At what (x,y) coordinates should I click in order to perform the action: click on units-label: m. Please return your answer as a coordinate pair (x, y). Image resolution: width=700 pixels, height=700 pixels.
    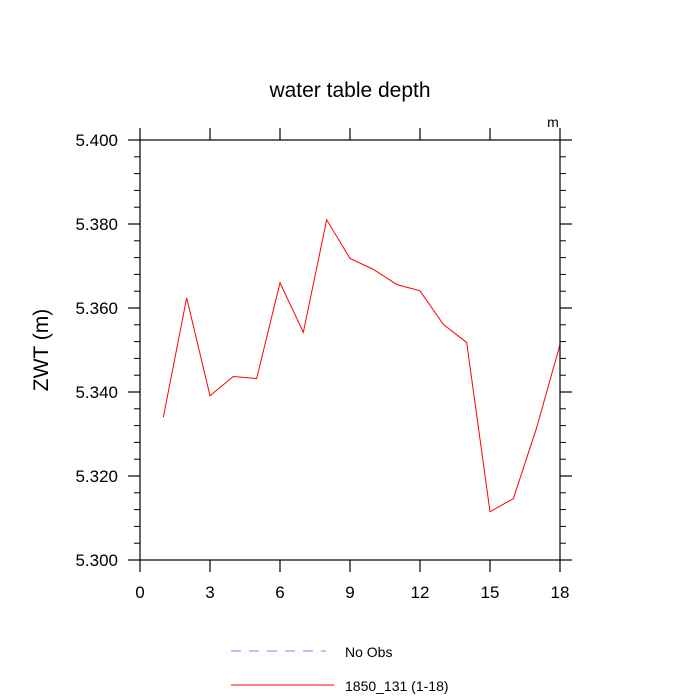
    Looking at the image, I should click on (553, 122).